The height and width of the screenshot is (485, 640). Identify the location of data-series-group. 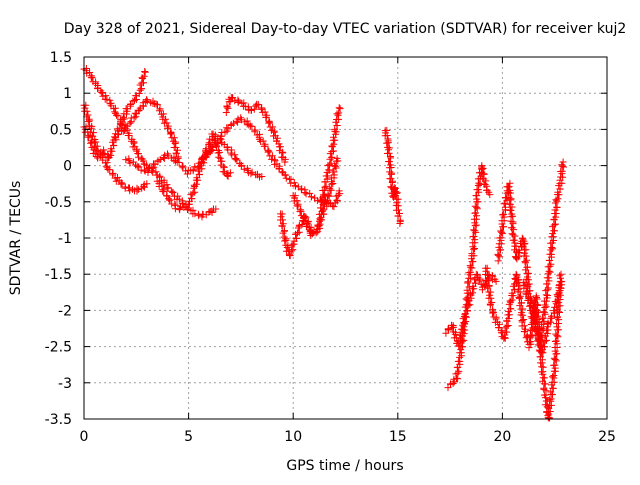
(193, 172).